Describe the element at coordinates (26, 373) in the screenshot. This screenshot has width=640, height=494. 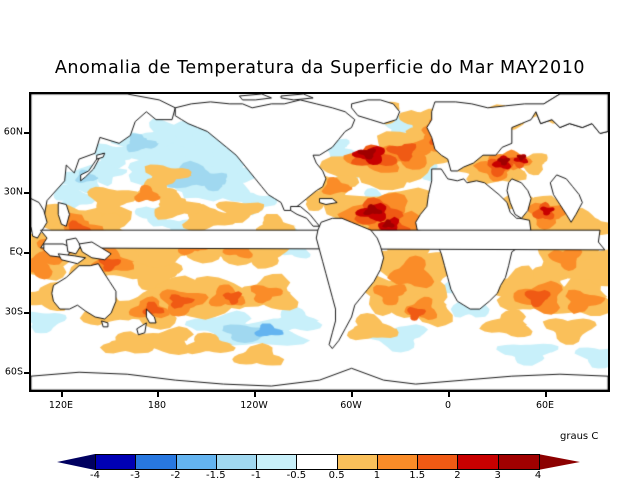
I see `y-tick-mark-60s` at that location.